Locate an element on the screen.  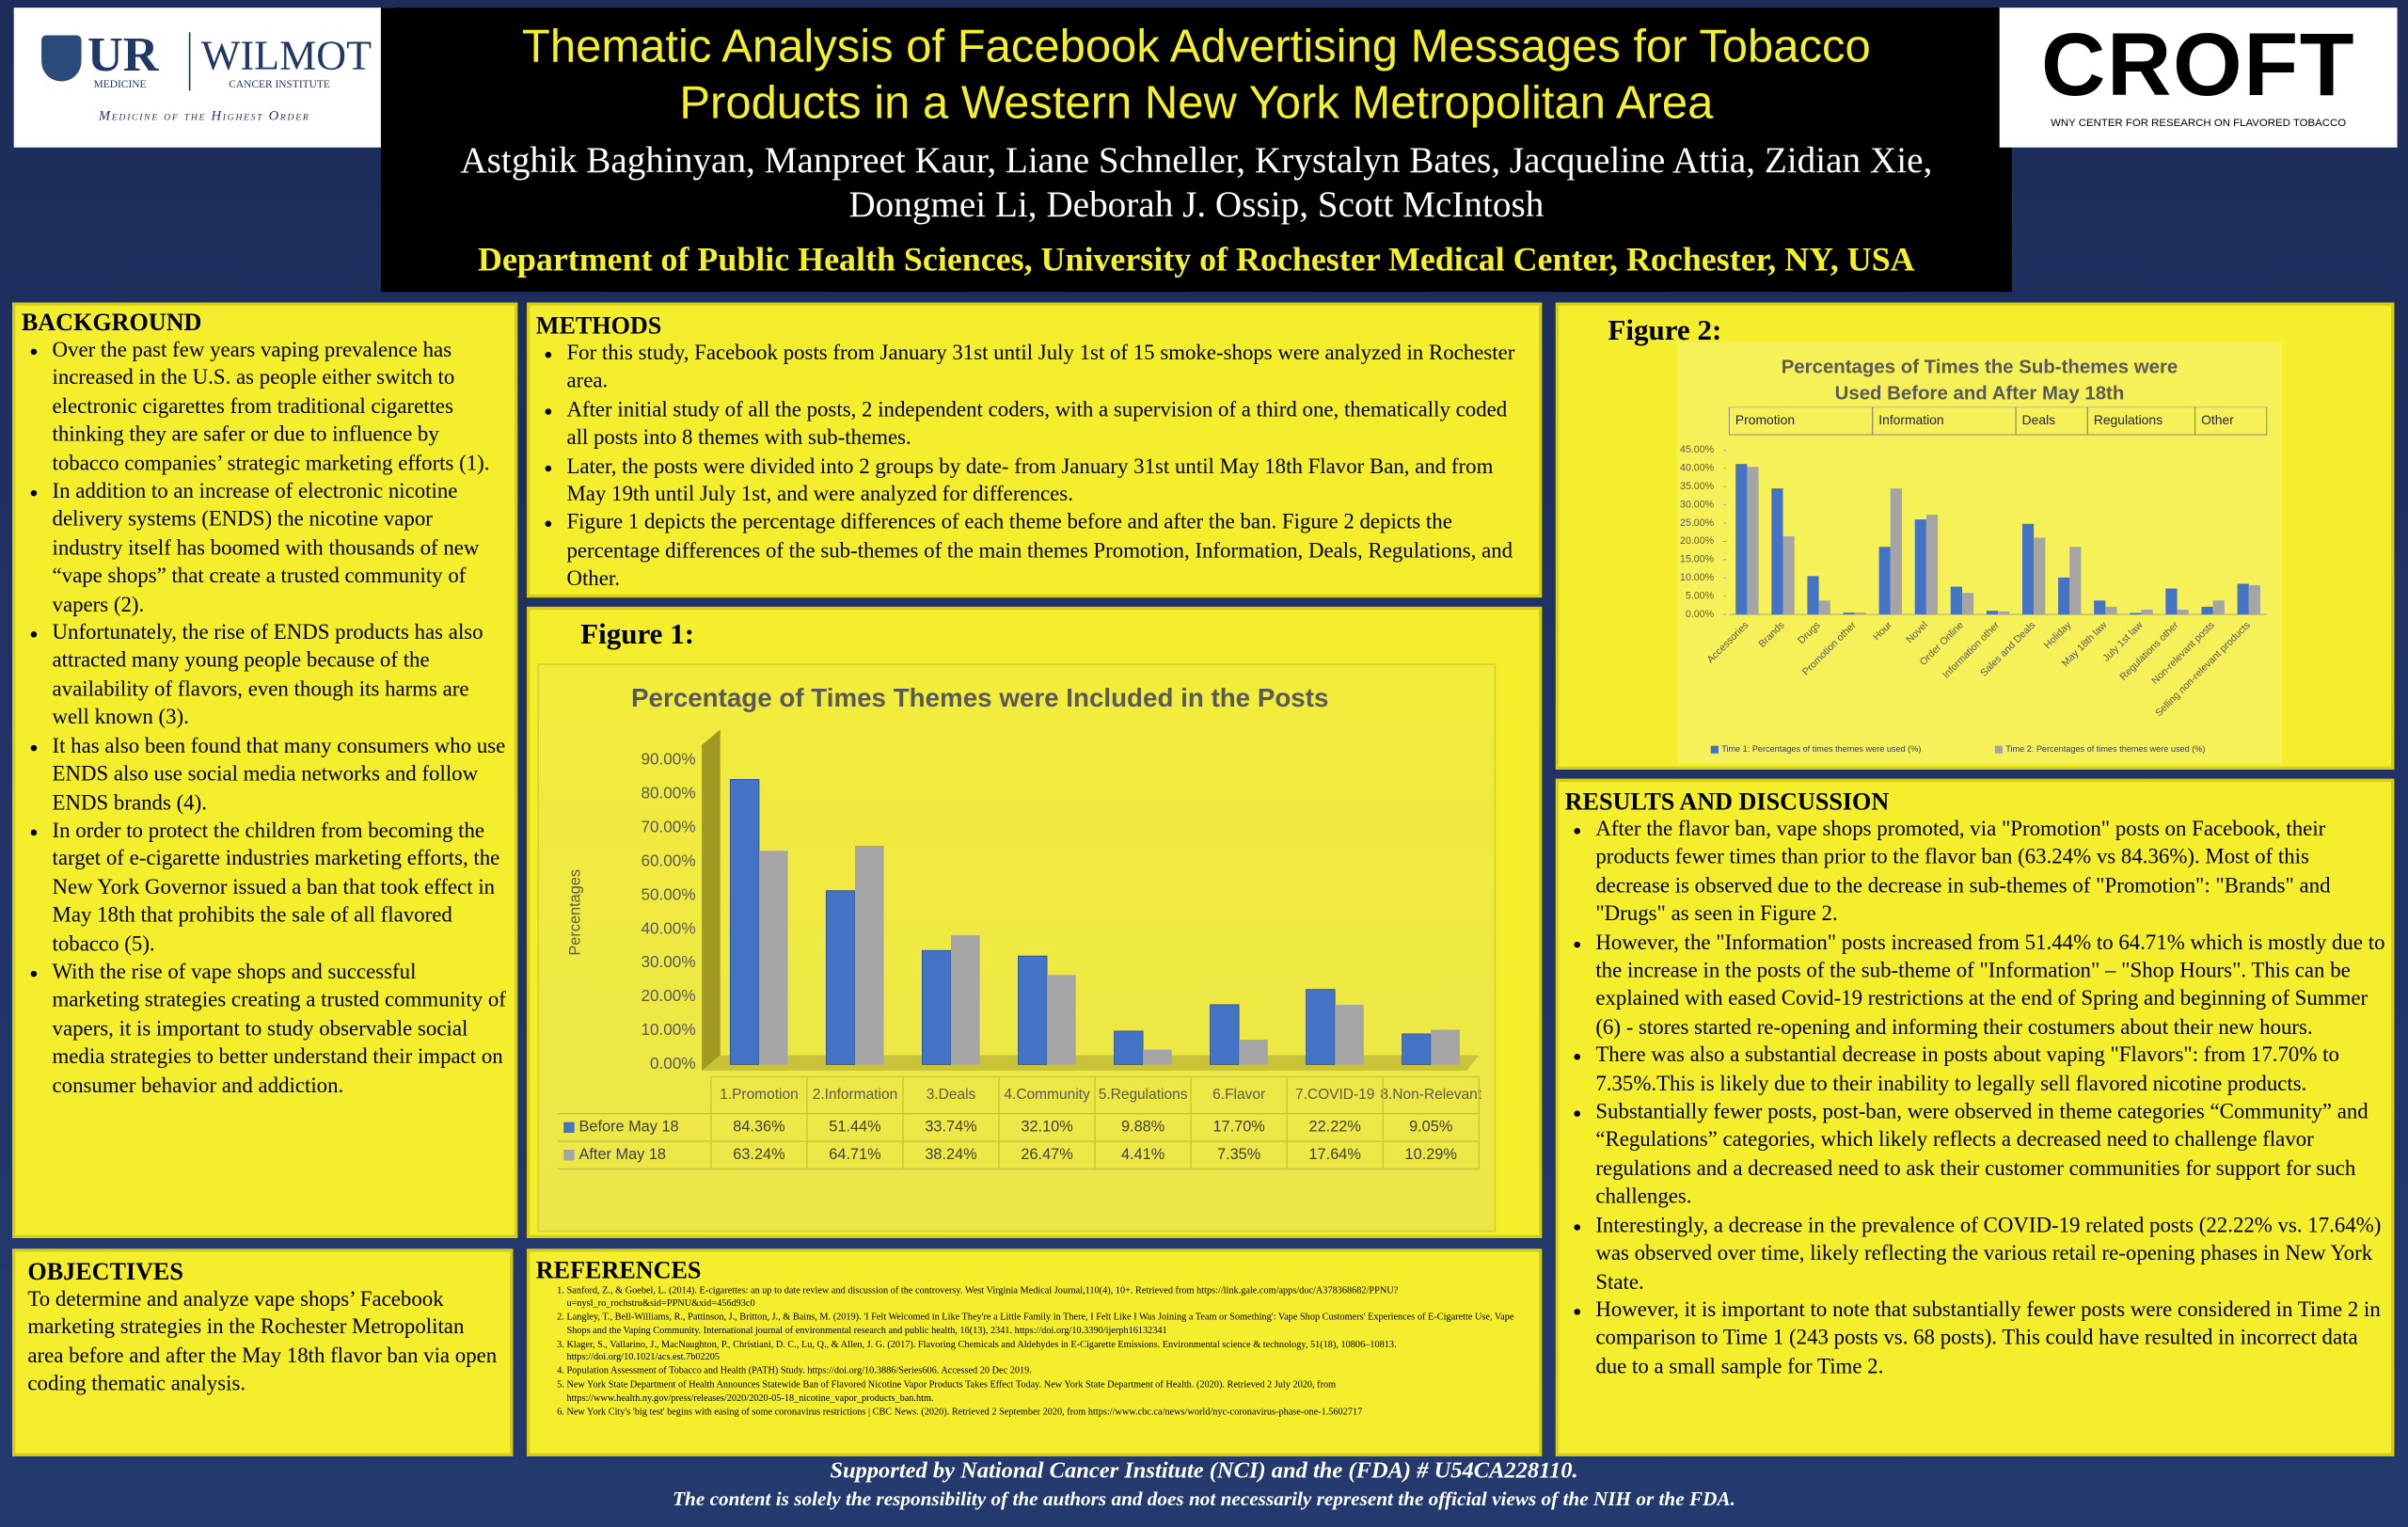
y-tick-label: 5.00% is located at coordinates (1701, 595).